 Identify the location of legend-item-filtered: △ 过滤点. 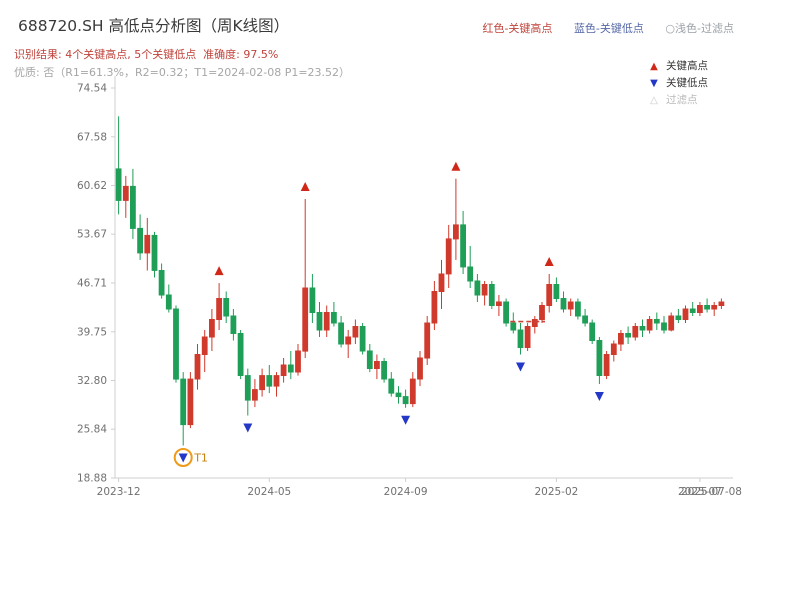
(678, 100).